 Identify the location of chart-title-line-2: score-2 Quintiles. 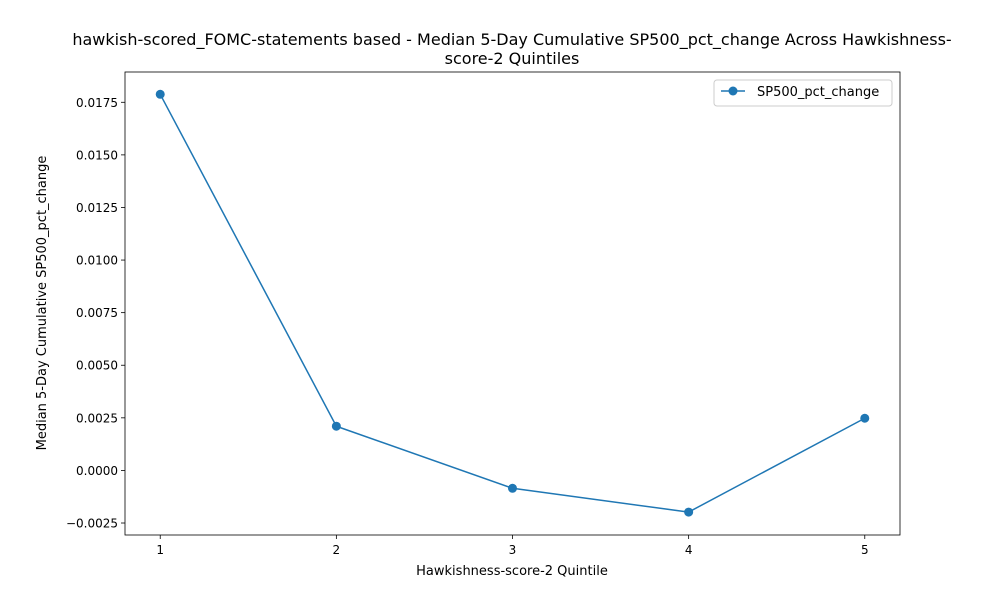
(512, 58).